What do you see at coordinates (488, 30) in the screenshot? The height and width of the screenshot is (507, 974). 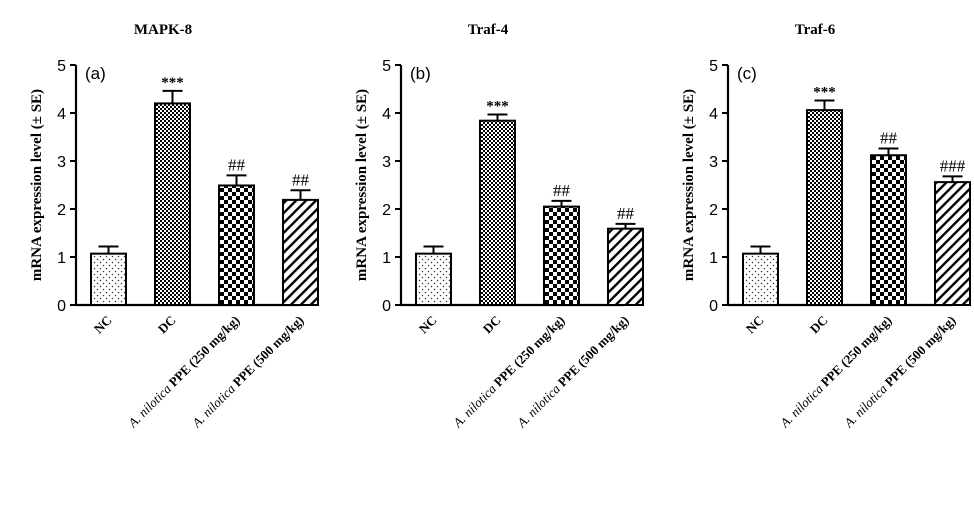 I see `chart-title: Traf-4` at bounding box center [488, 30].